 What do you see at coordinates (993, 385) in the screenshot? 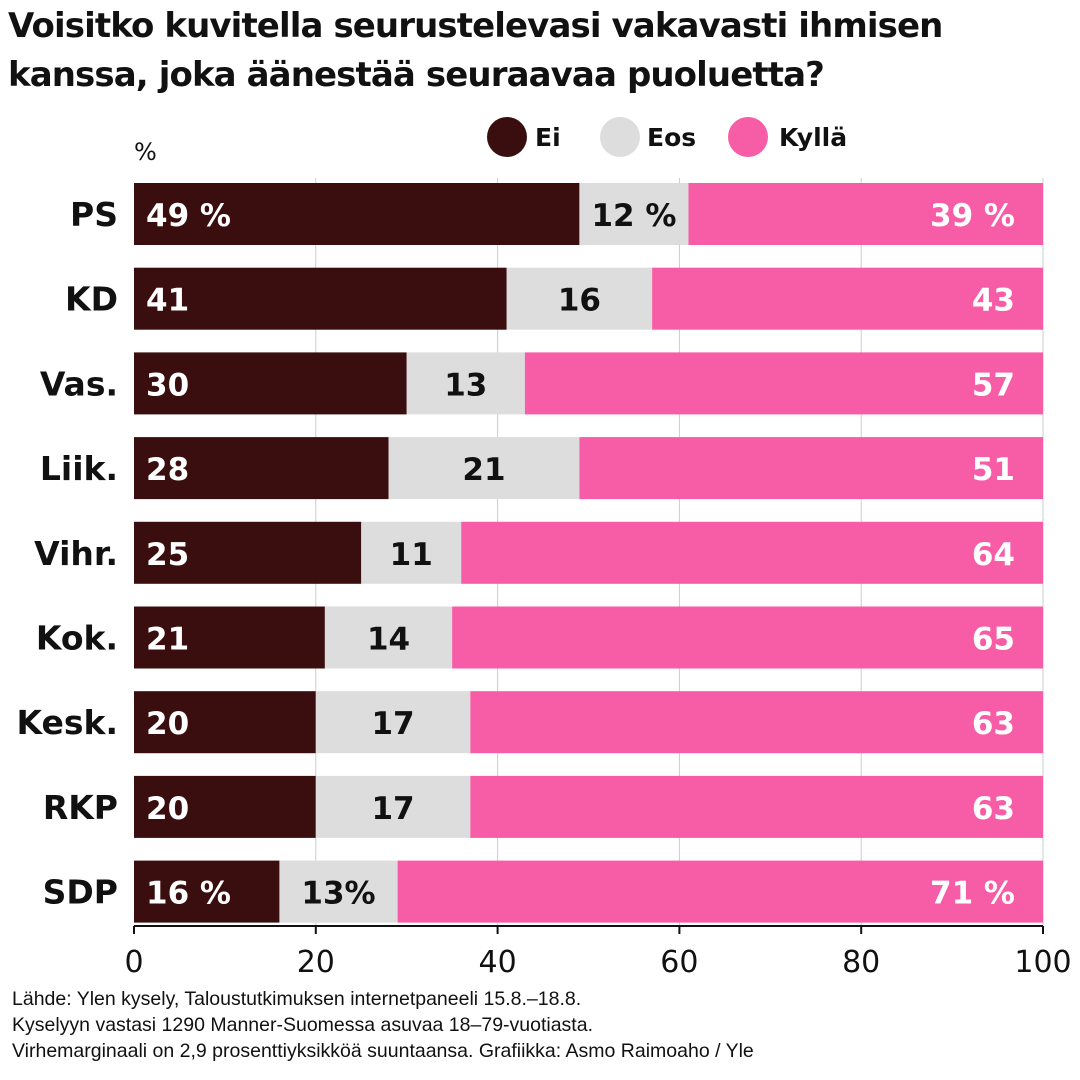
I see `data-label-kylla: 57` at bounding box center [993, 385].